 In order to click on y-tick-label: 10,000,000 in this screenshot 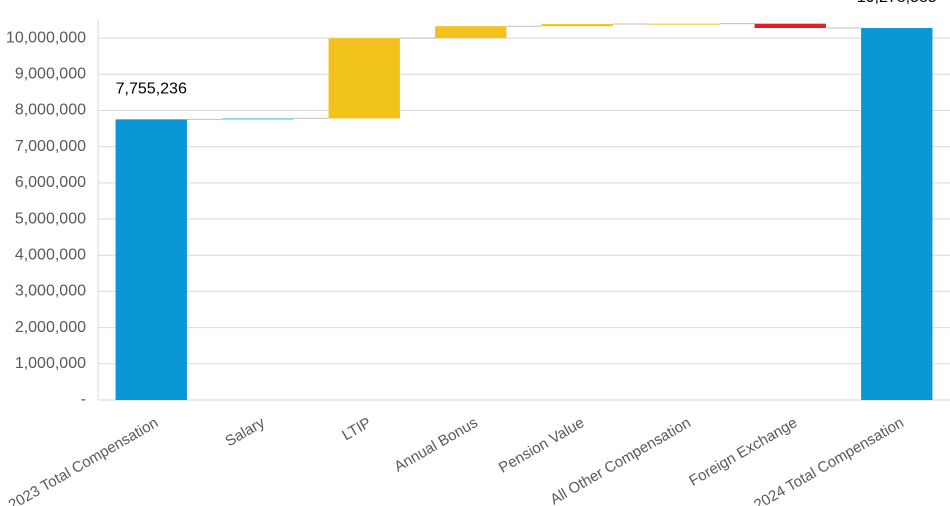, I will do `click(46, 37)`.